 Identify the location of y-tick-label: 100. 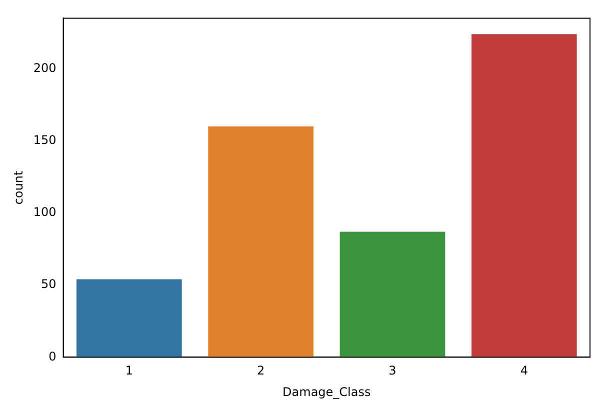
(44, 212).